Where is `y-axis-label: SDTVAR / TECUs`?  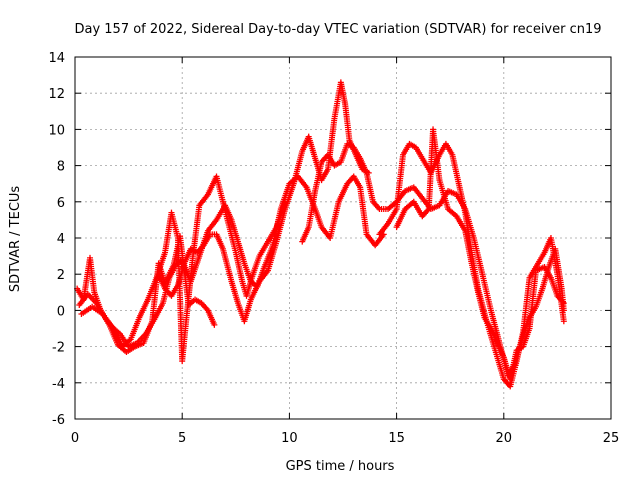 y-axis-label: SDTVAR / TECUs is located at coordinates (15, 239).